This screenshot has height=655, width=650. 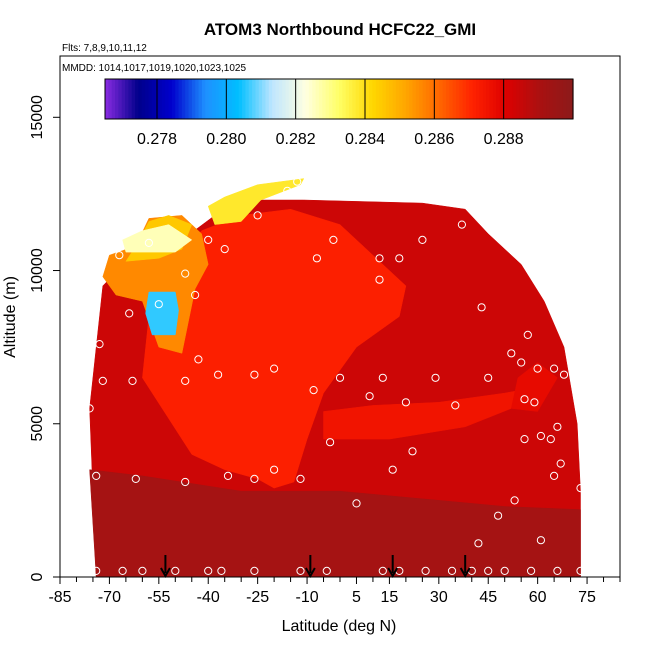 I want to click on flight-markers-layer, so click(x=315, y=567).